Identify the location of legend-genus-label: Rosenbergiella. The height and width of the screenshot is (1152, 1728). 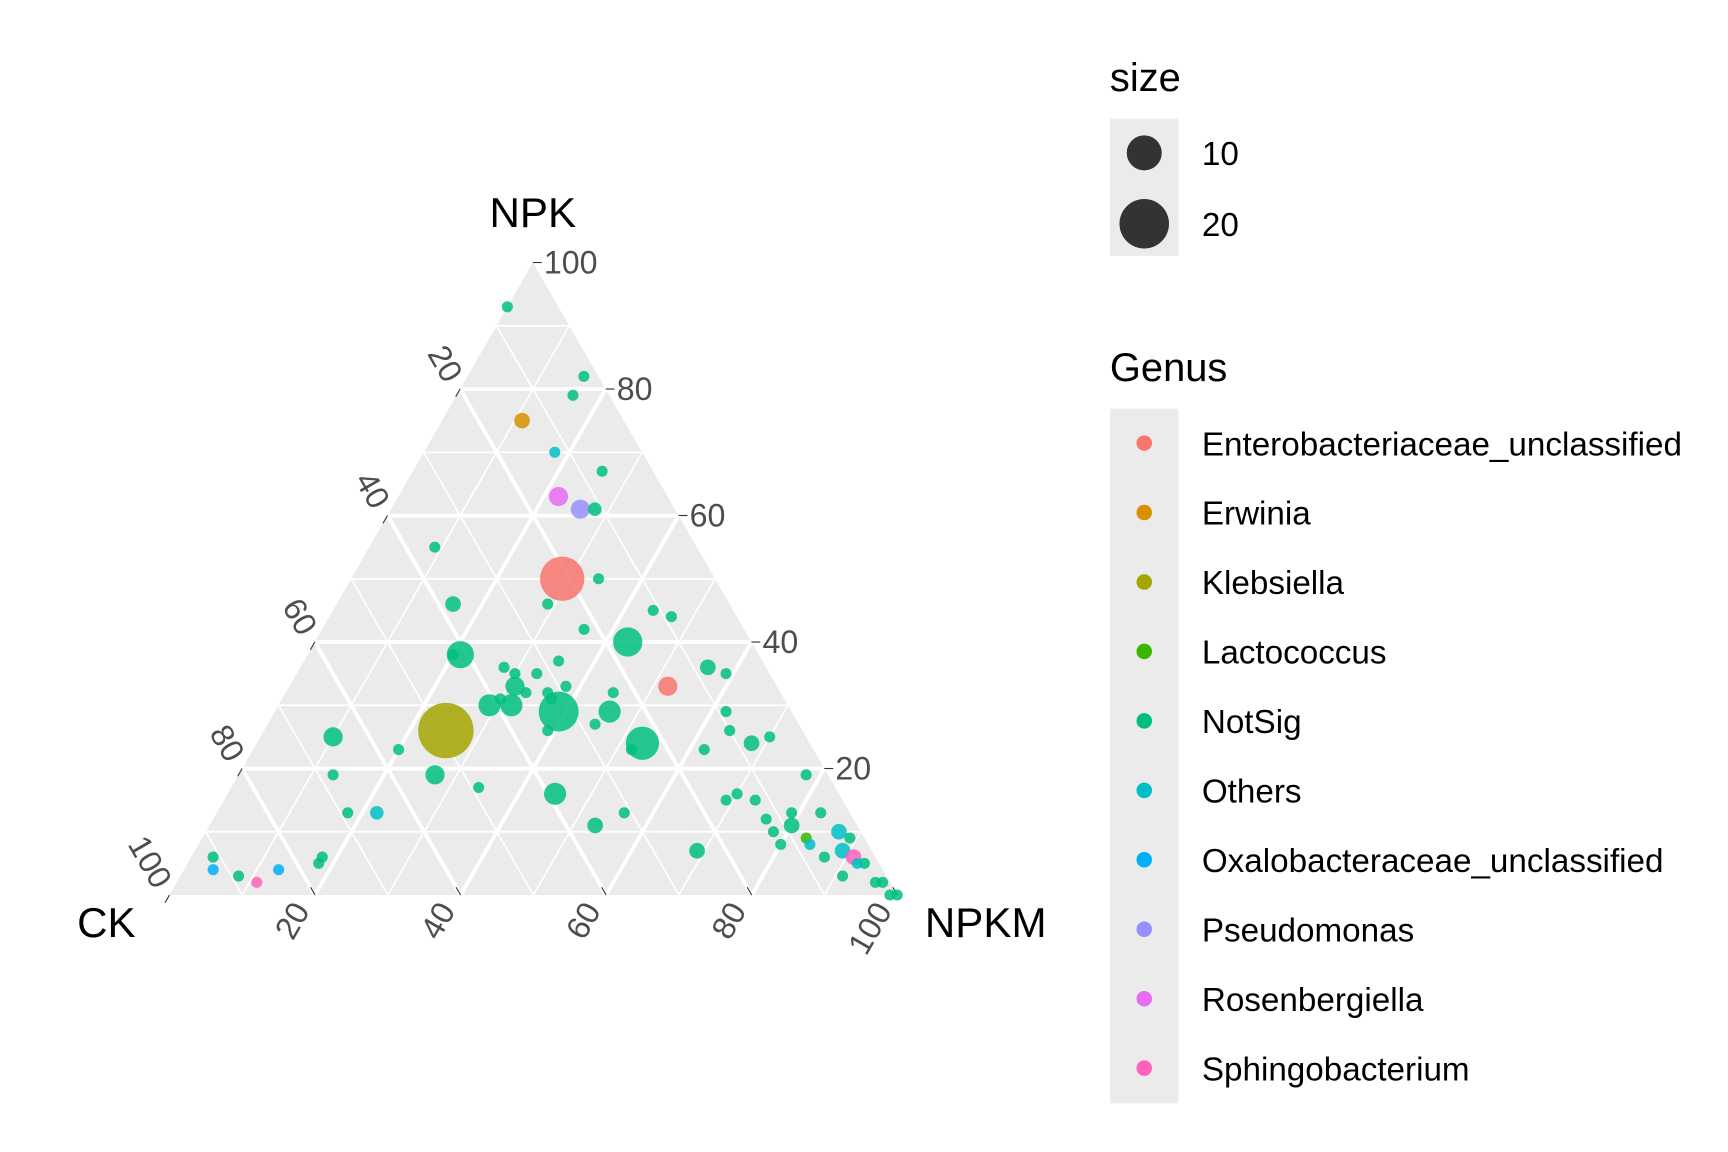
(1313, 1000).